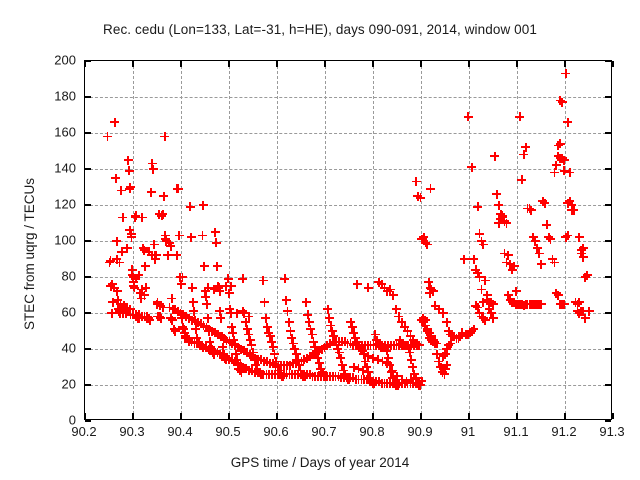 This screenshot has height=480, width=640. Describe the element at coordinates (65, 96) in the screenshot. I see `y-axis-tick-label: 180` at that location.